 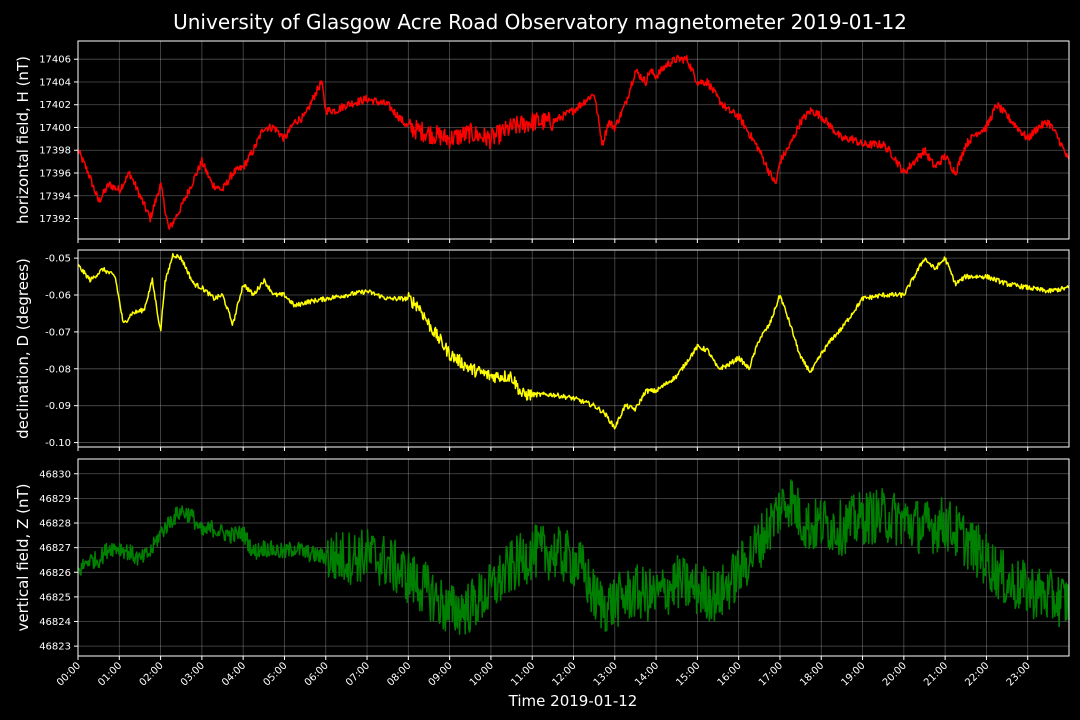 I want to click on y-tick-label: -0.09, so click(x=58, y=406).